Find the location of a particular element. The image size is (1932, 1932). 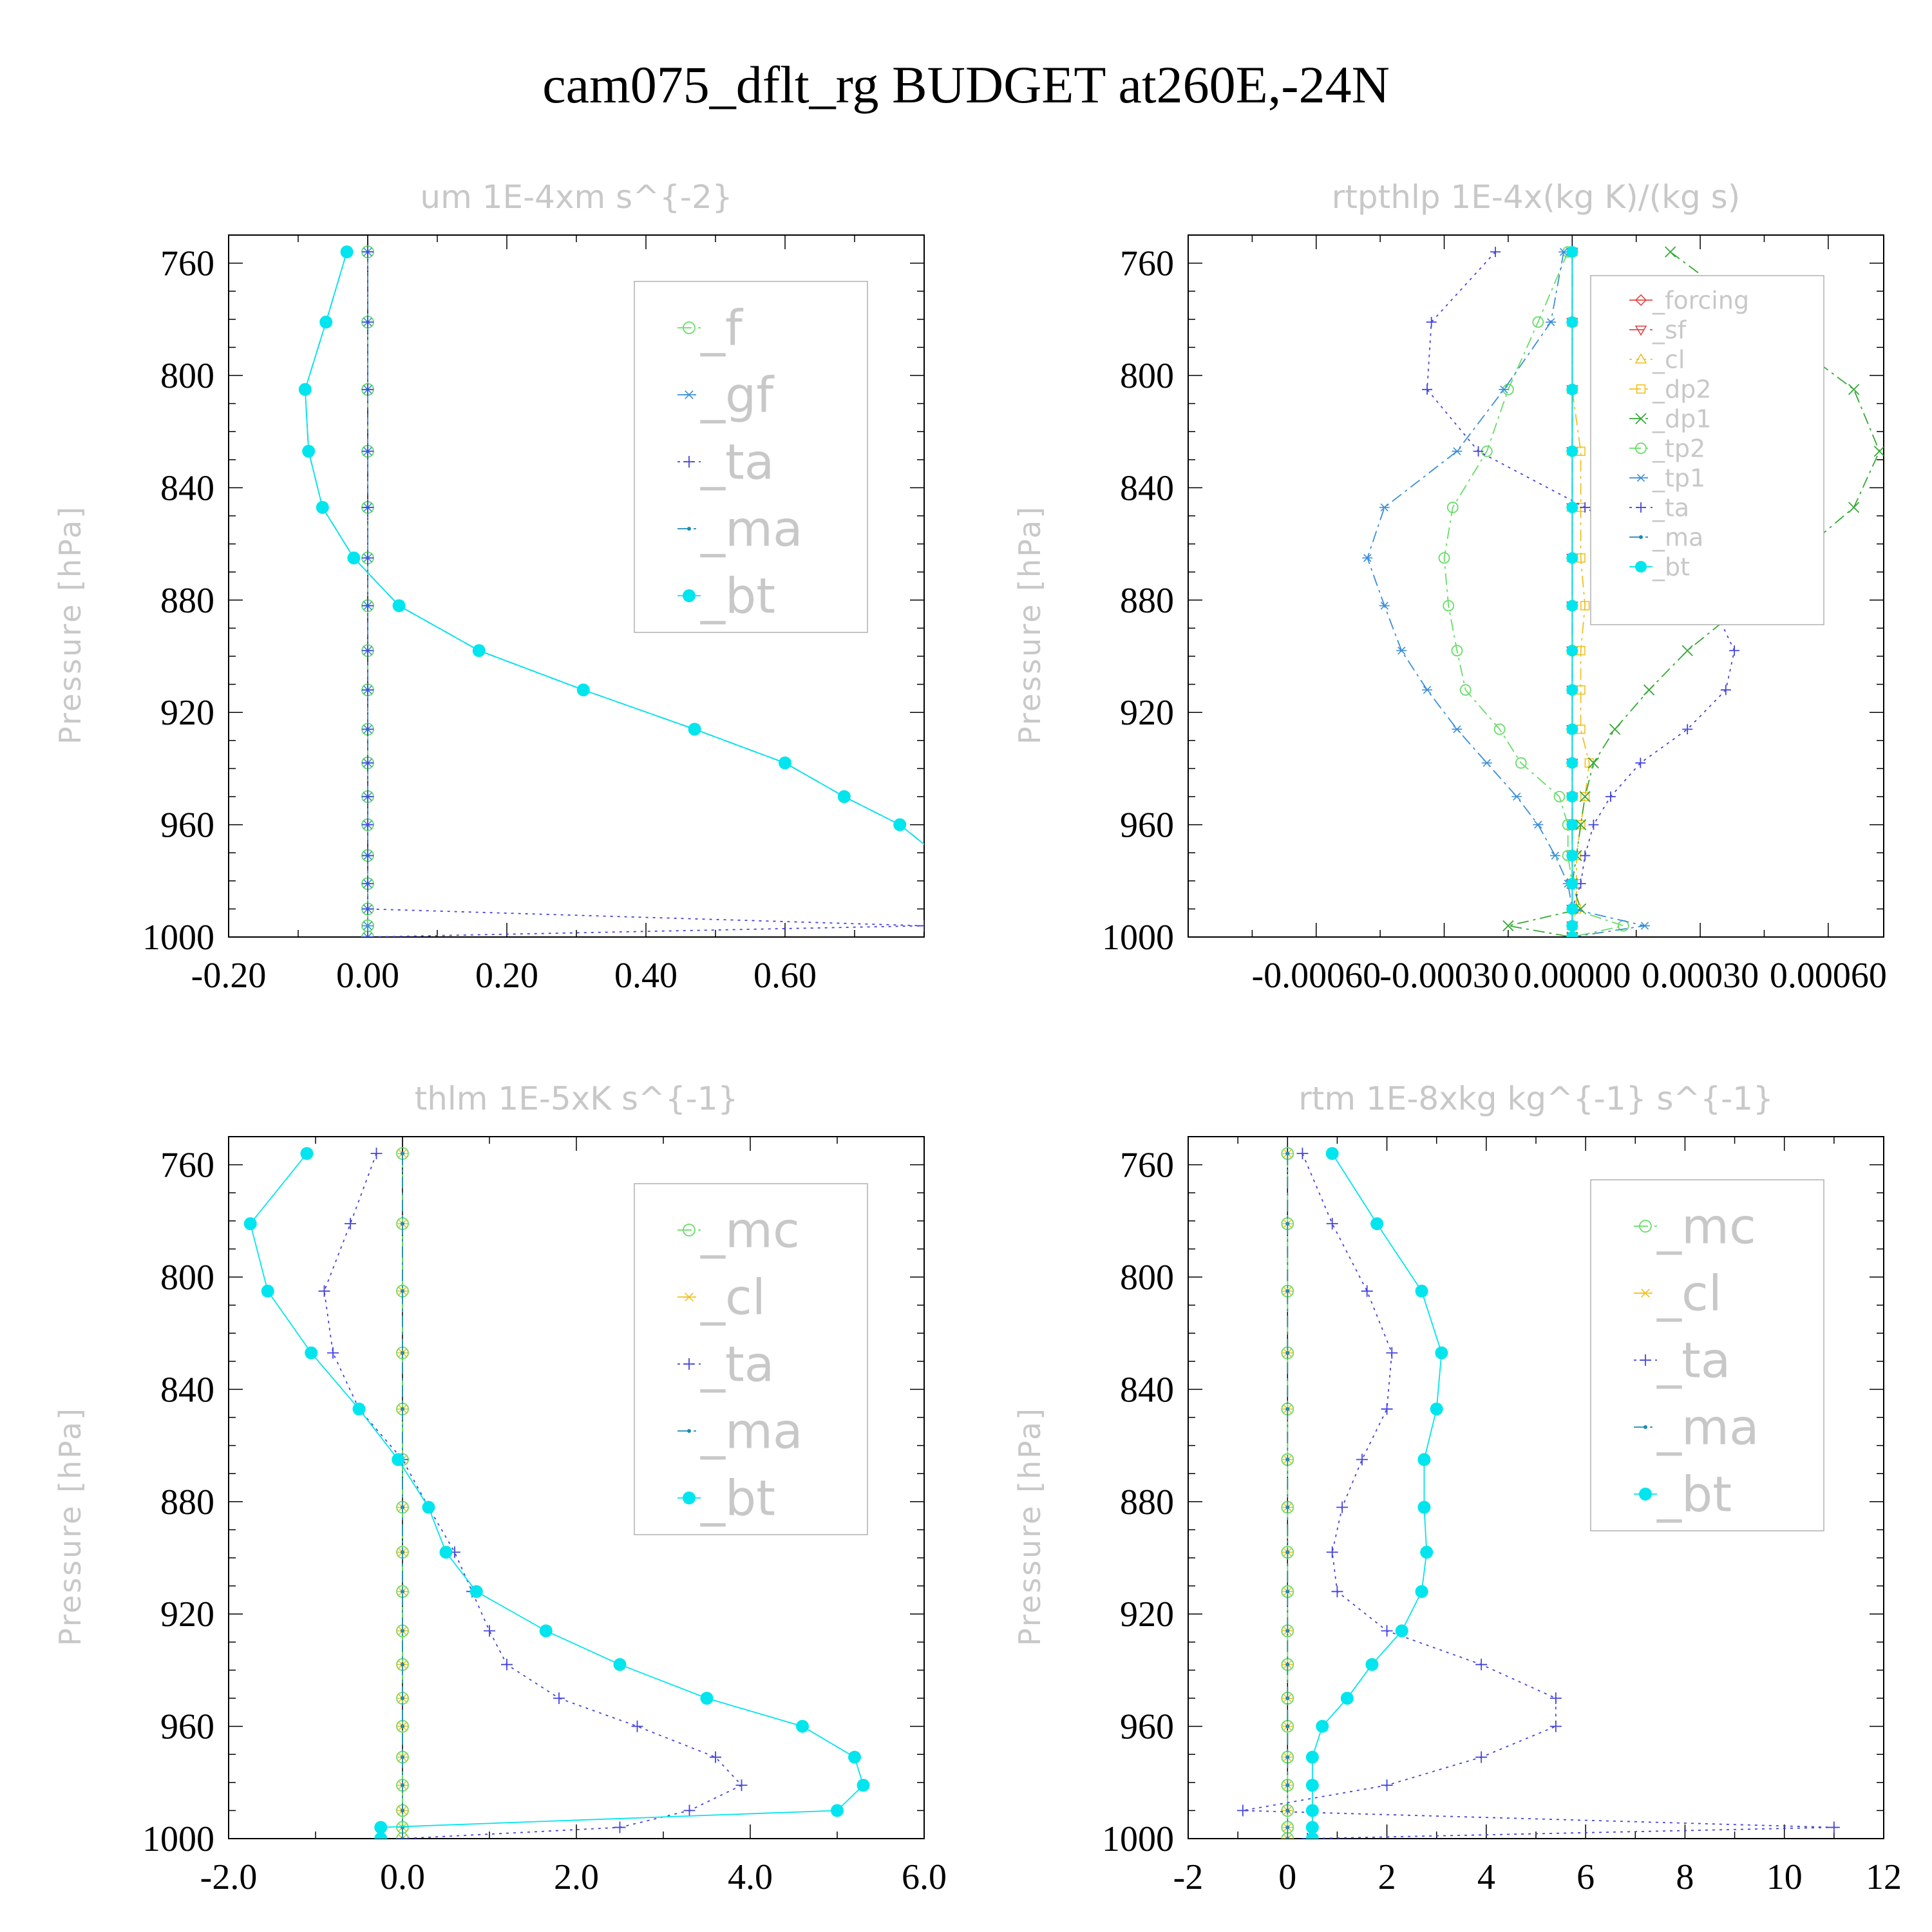

x-tick-label: 0.00030 is located at coordinates (1700, 976).